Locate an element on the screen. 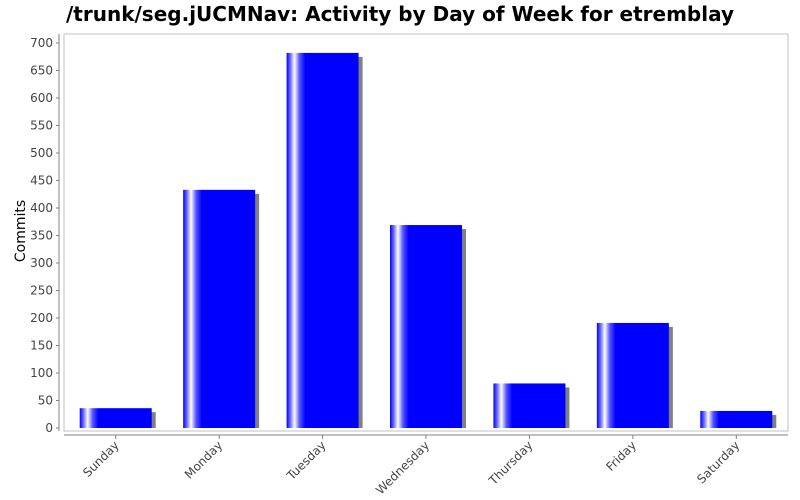 This screenshot has height=500, width=800. y-tick-label: 150 is located at coordinates (41, 346).